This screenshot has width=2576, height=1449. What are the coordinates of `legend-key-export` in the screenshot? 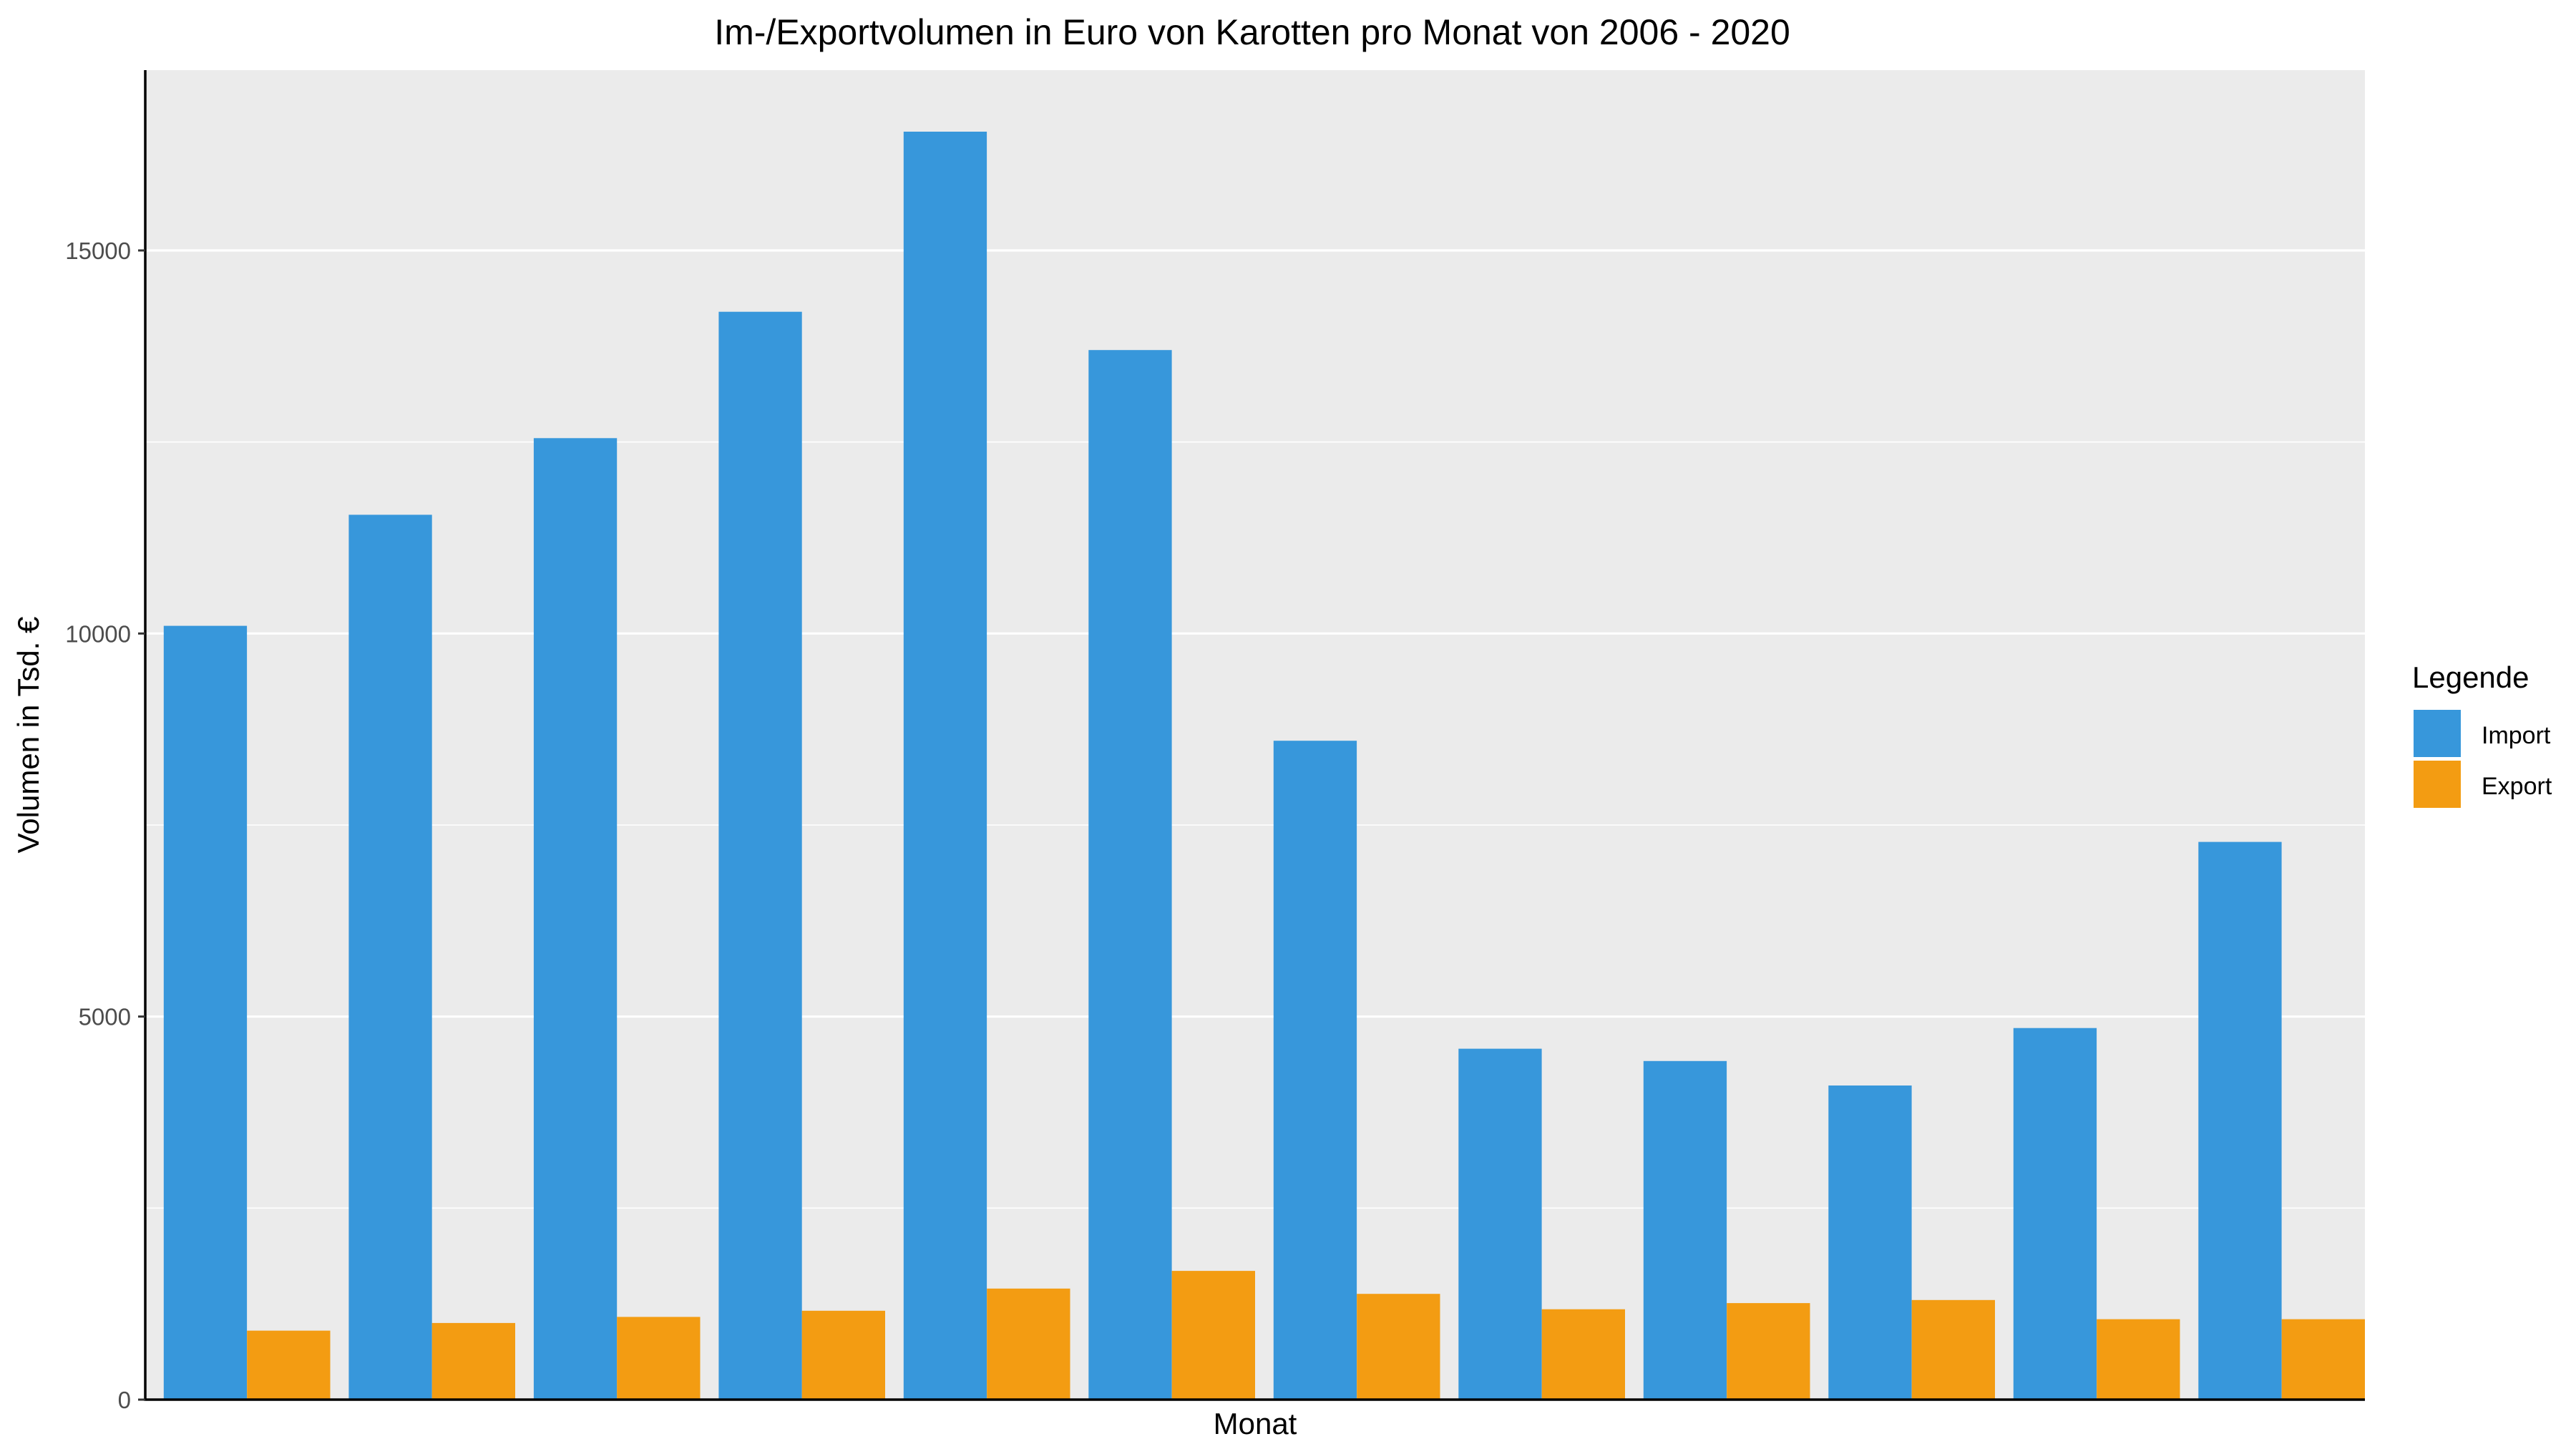 It's located at (2437, 784).